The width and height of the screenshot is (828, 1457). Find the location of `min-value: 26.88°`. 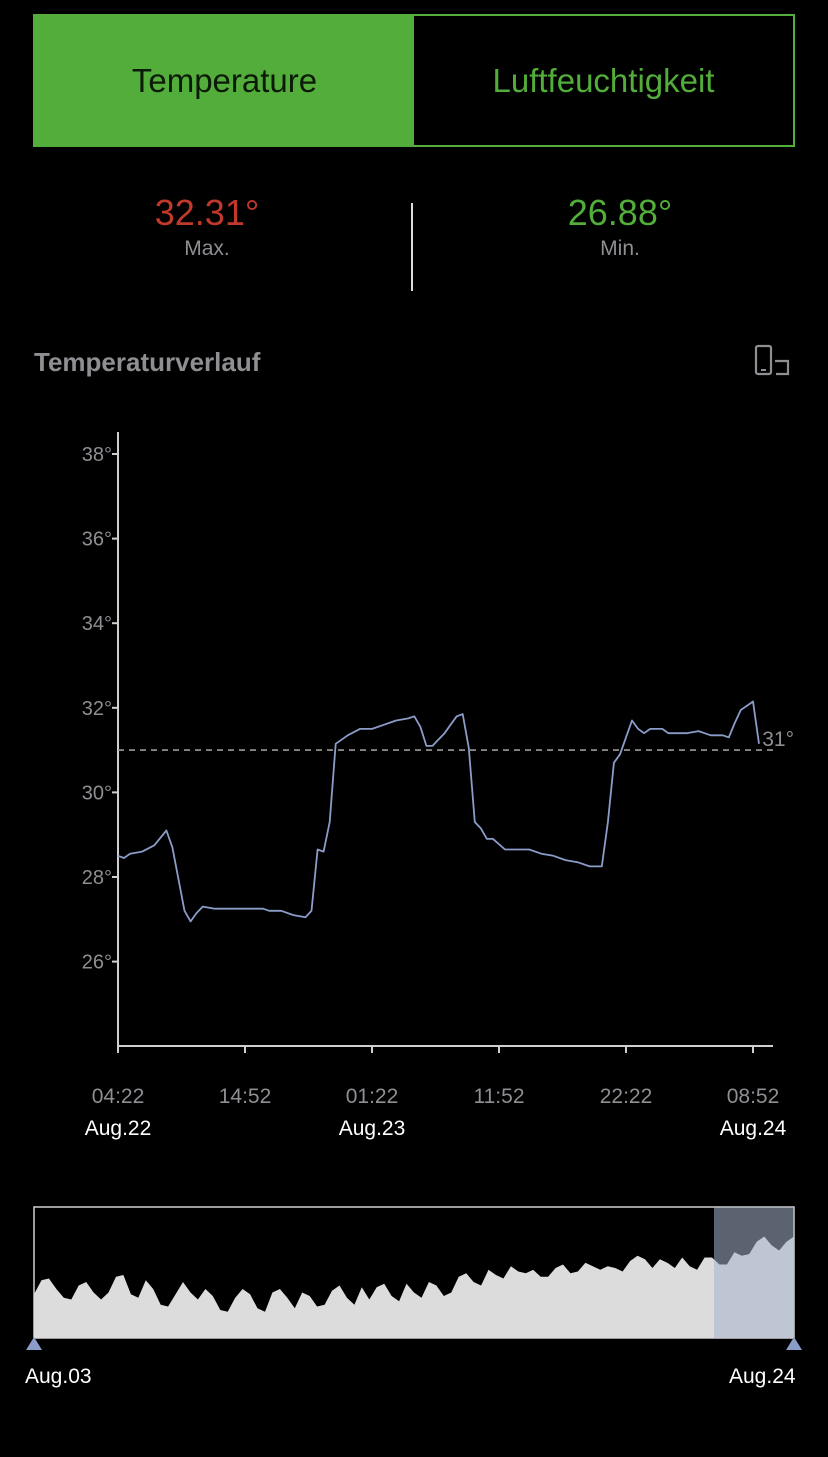

min-value: 26.88° is located at coordinates (620, 212).